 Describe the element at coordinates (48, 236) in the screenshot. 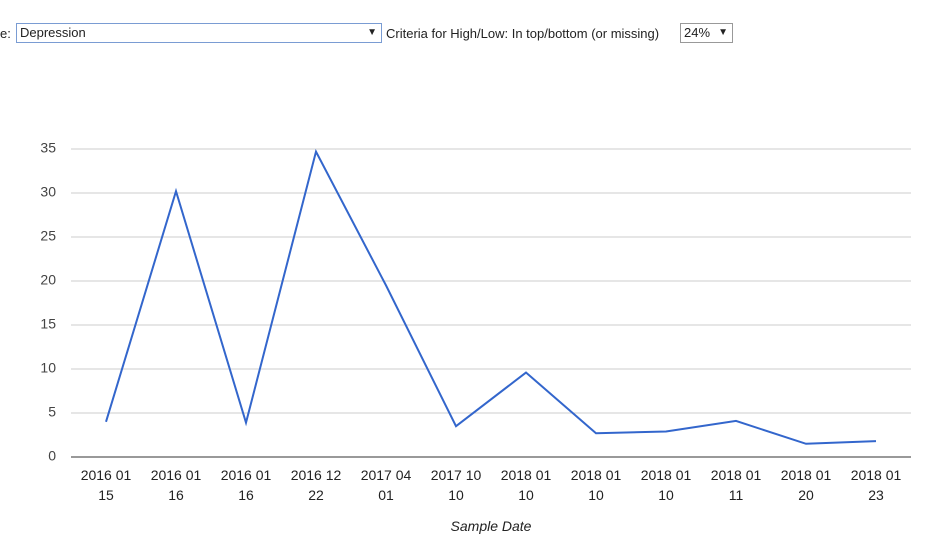

I see `y-tick-label: 25` at that location.